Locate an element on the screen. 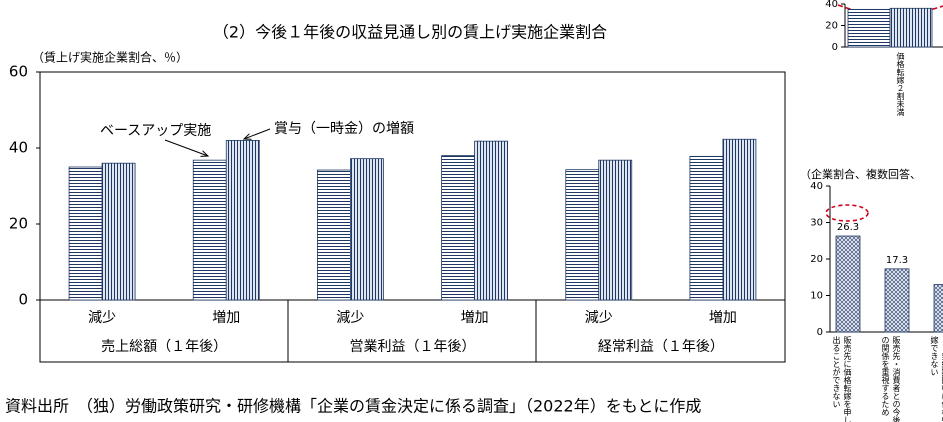 This screenshot has width=943, height=422. highlight-curve is located at coordinates (890, 10).